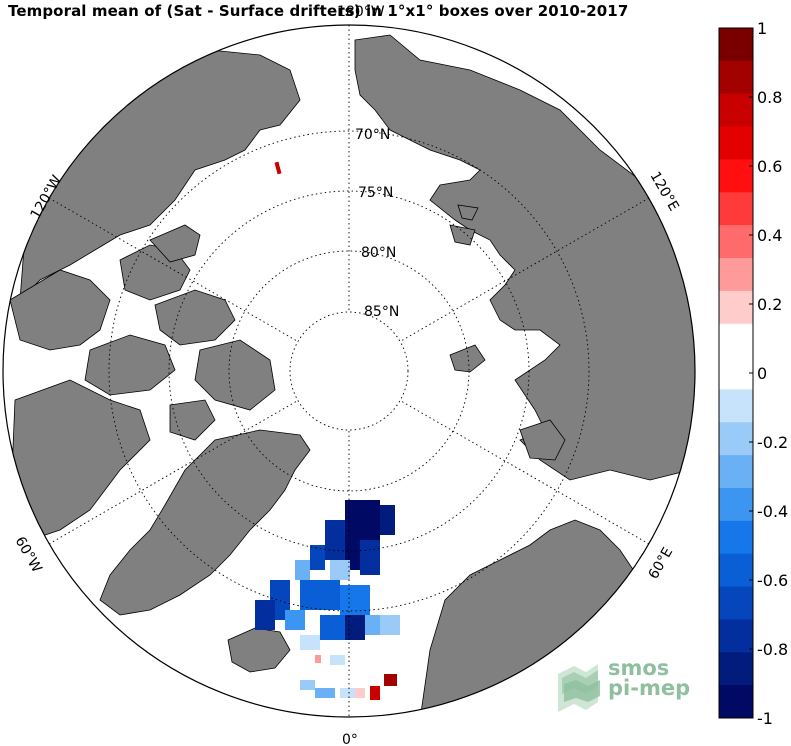 The width and height of the screenshot is (791, 746). What do you see at coordinates (762, 28) in the screenshot?
I see `colorbar-tick-label: 1` at bounding box center [762, 28].